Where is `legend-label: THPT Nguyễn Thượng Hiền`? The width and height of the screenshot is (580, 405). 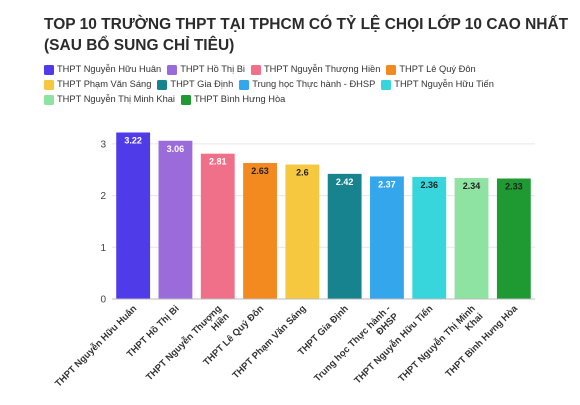
legend-label: THPT Nguyễn Thượng Hiền is located at coordinates (322, 69).